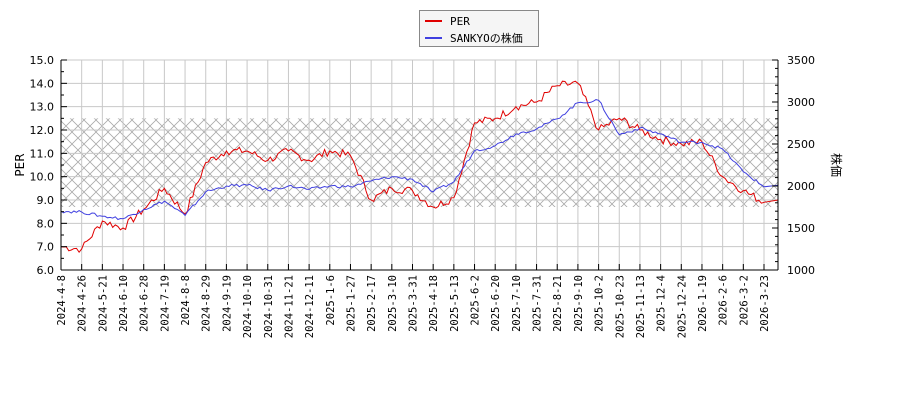 The width and height of the screenshot is (900, 400). Describe the element at coordinates (641, 306) in the screenshot. I see `x-tick-label: 2025-11-13` at that location.